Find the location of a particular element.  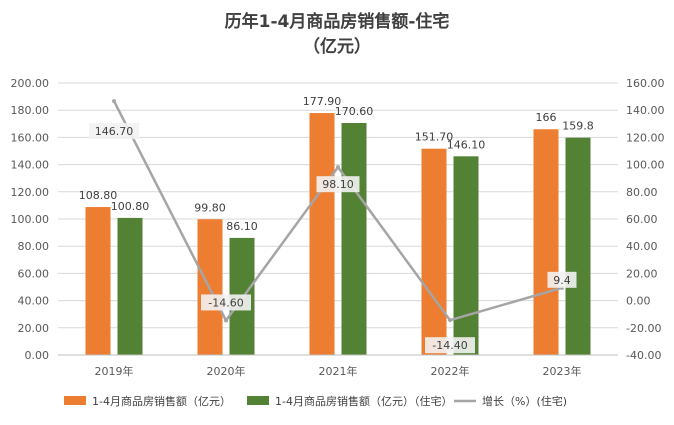

y-tick-label-left: 40.00 is located at coordinates (34, 301).